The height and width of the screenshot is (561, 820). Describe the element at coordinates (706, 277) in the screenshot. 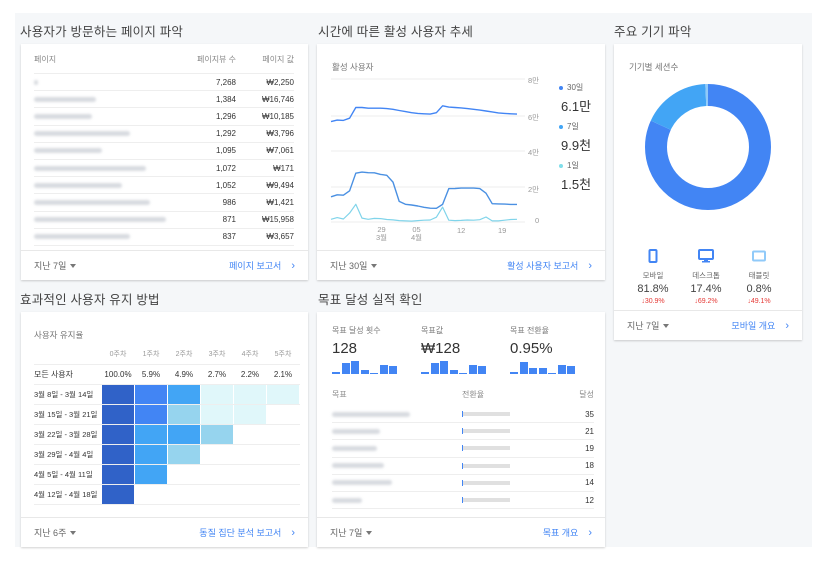

I see `device-desktop: 데스크톱 17.4% ↓69.2%` at that location.